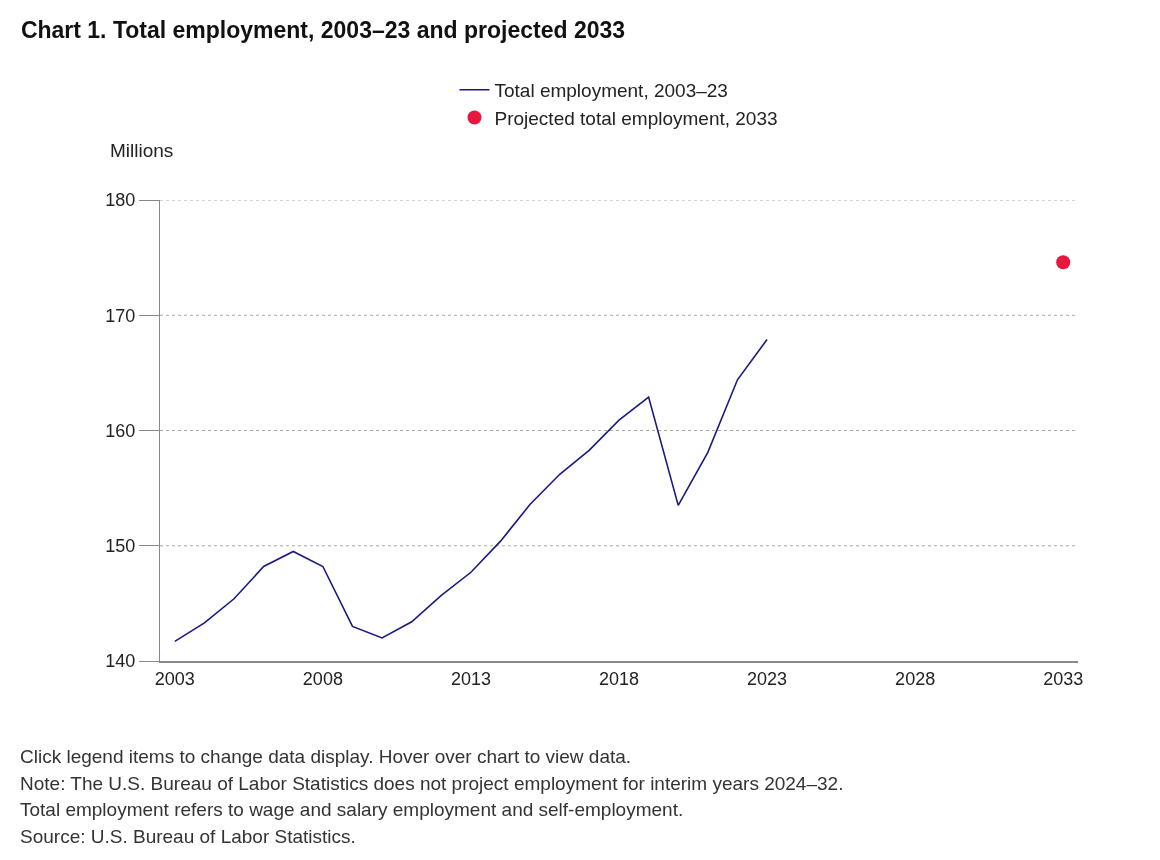  Describe the element at coordinates (470, 678) in the screenshot. I see `x-tick-label: 2013` at that location.